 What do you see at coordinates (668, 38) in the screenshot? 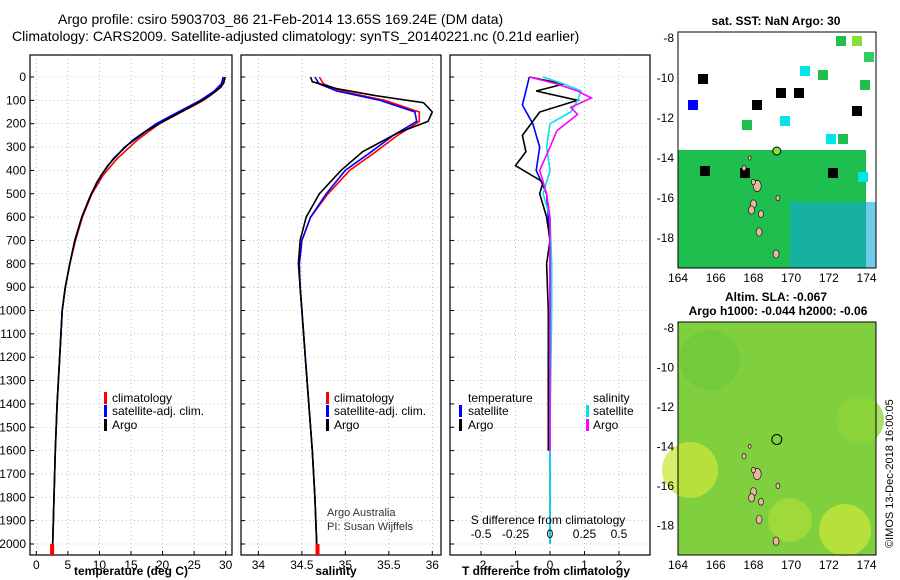
I see `map-y-tick-label: -8` at bounding box center [668, 38].